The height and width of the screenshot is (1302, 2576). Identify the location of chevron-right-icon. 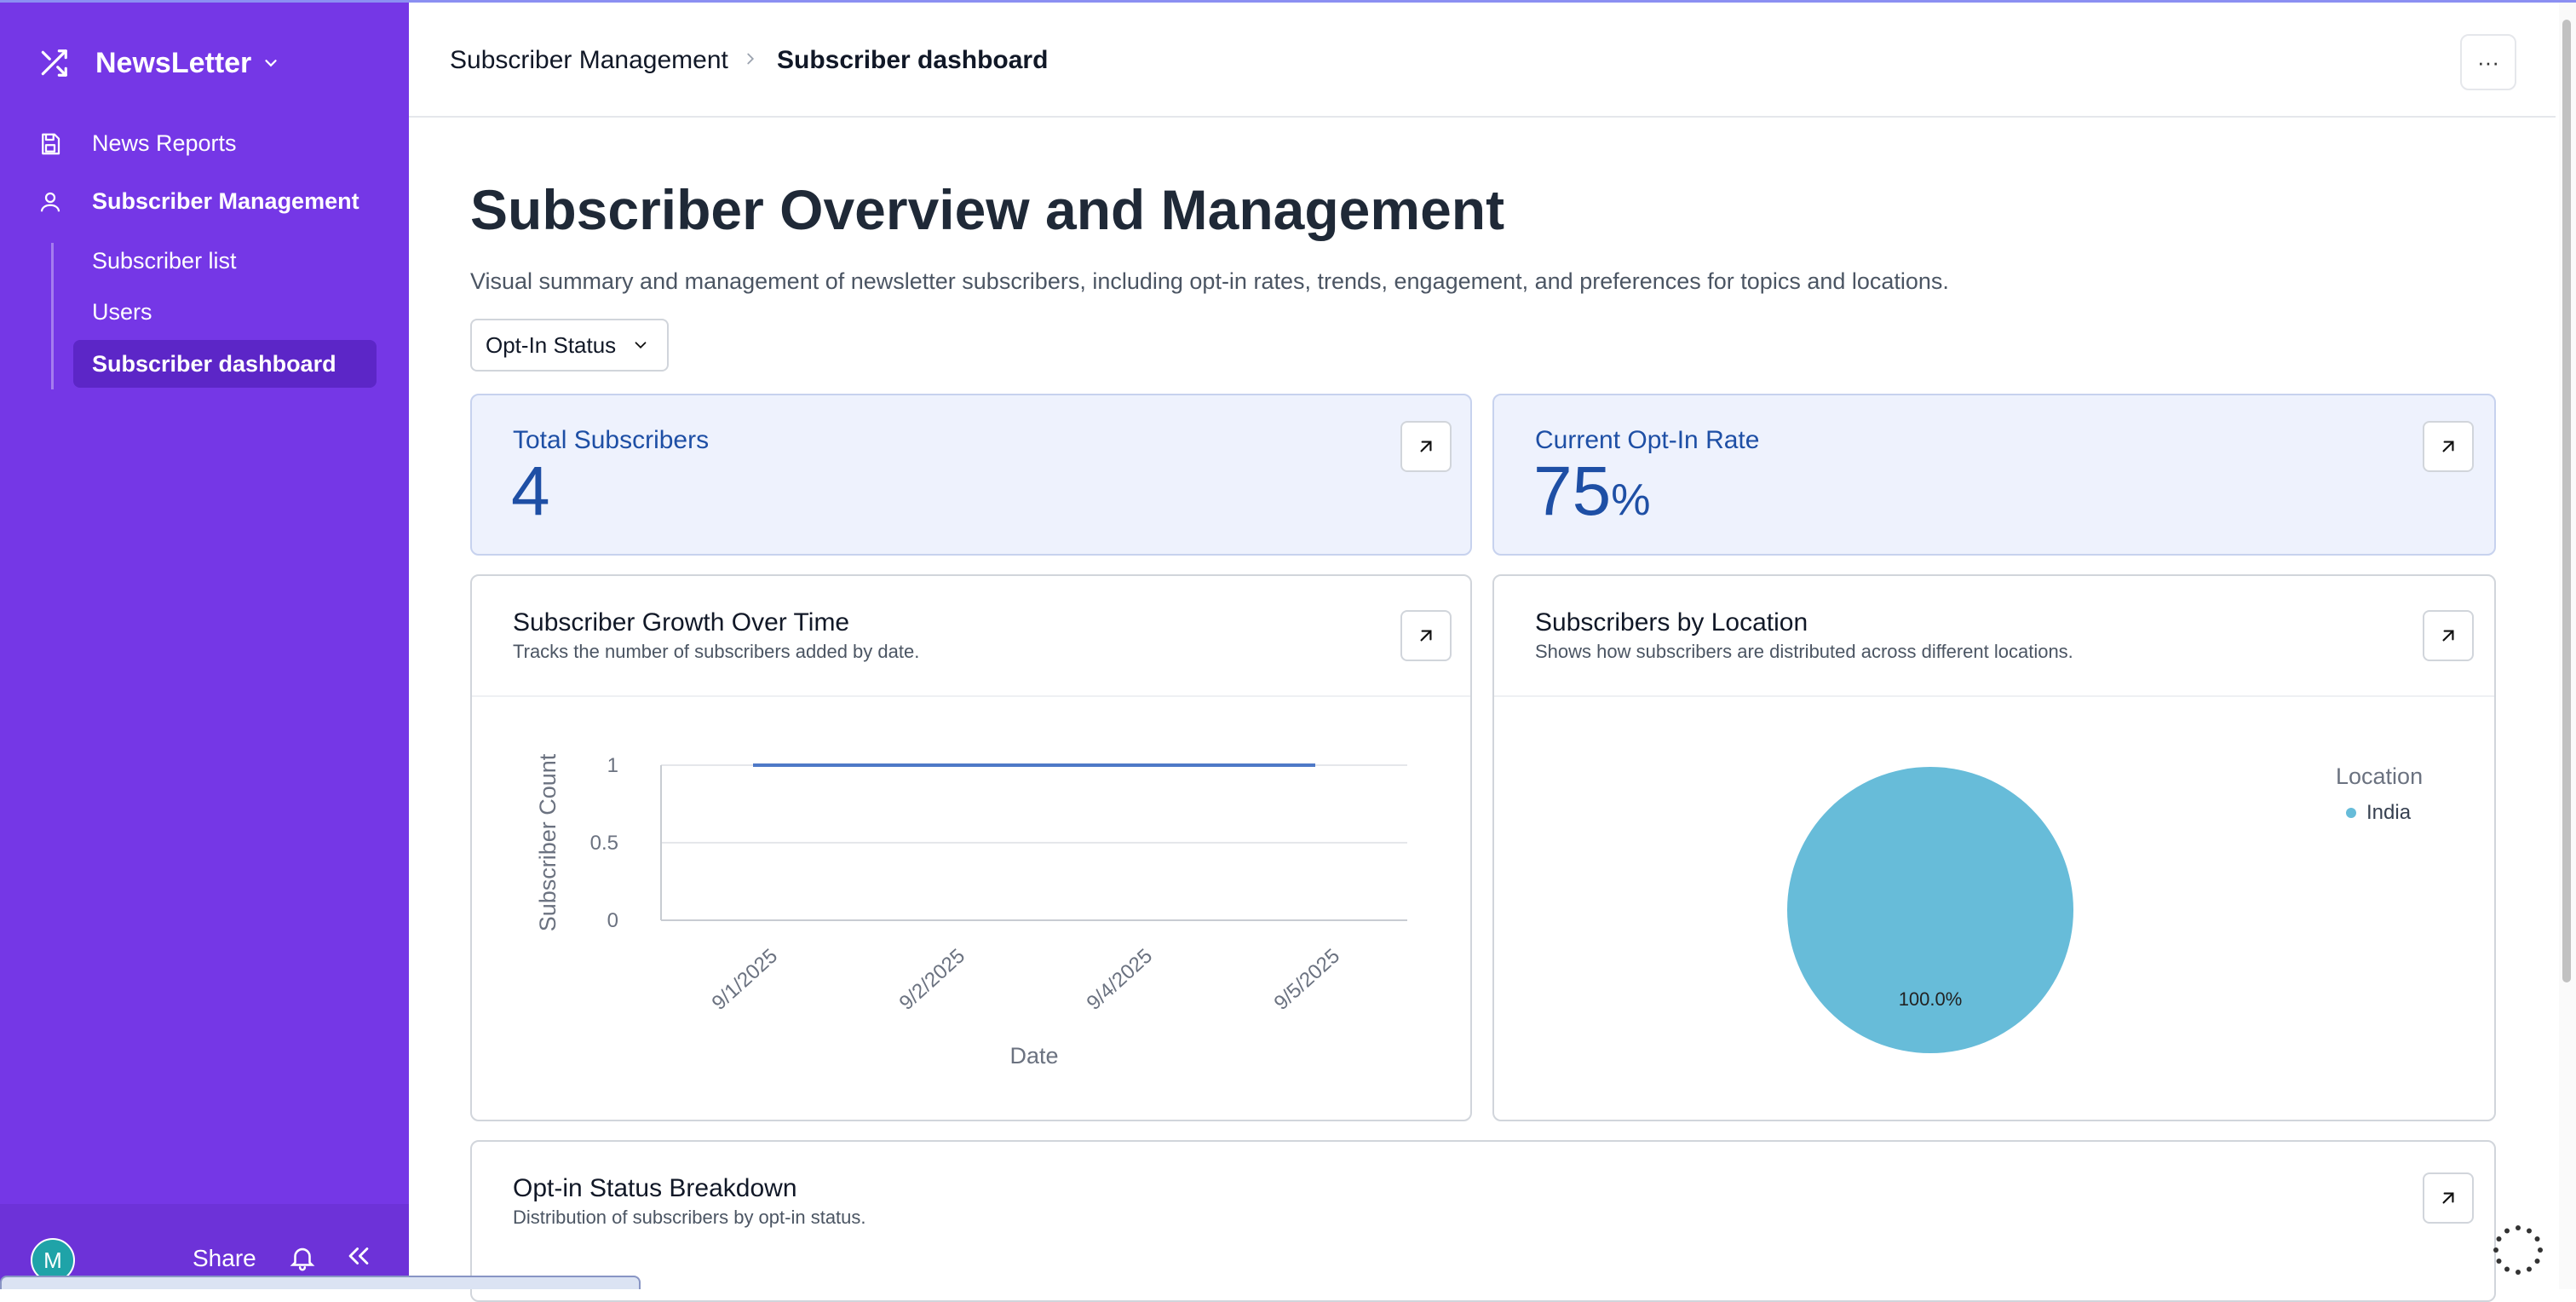
(751, 59).